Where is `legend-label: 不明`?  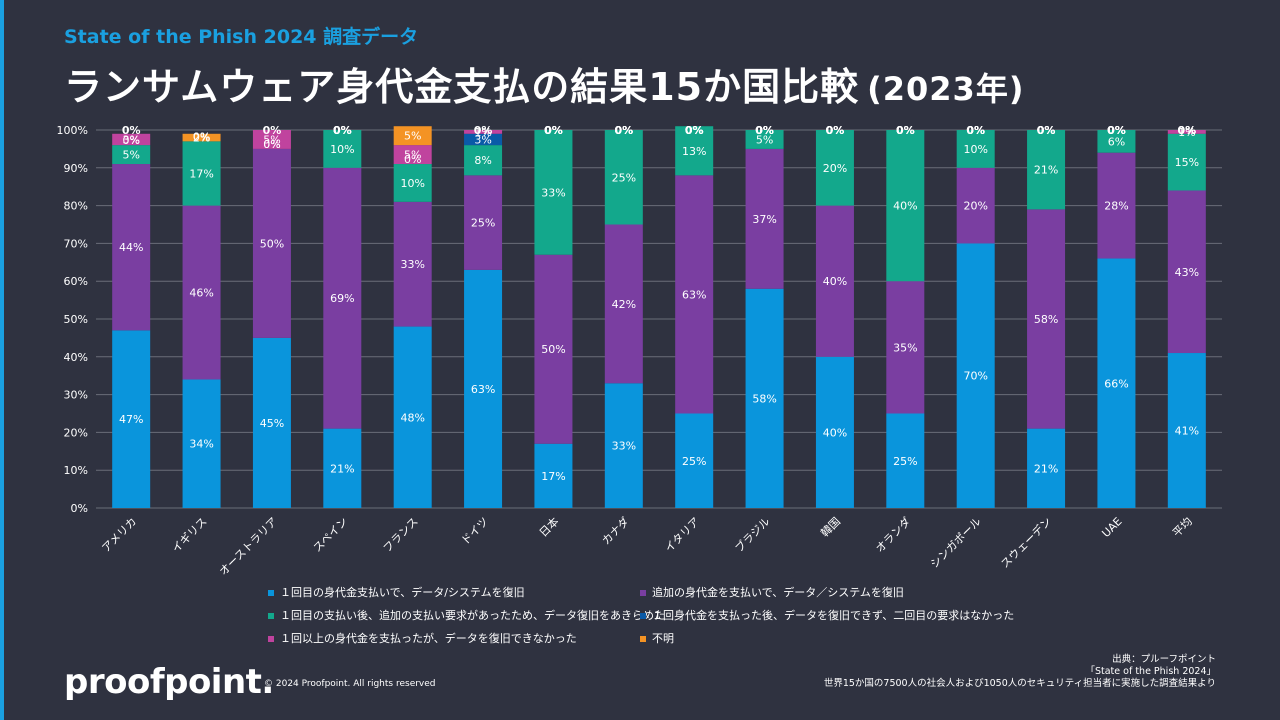
legend-label: 不明 is located at coordinates (663, 638).